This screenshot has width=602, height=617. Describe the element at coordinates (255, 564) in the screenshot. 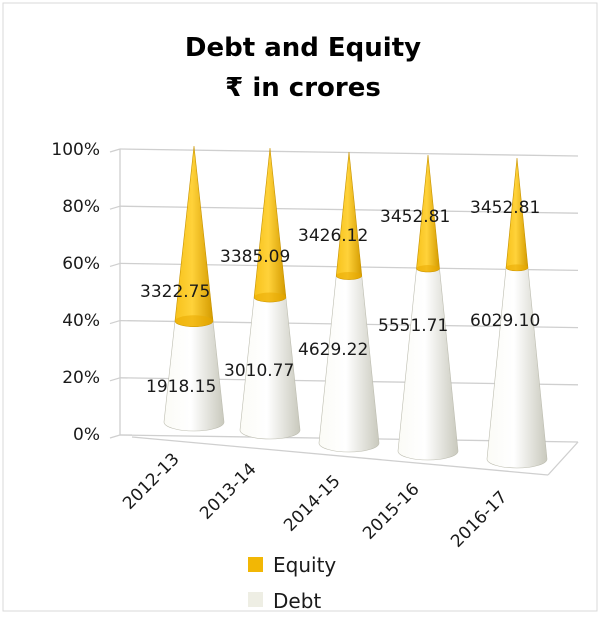

I see `legend-swatch-equity` at that location.